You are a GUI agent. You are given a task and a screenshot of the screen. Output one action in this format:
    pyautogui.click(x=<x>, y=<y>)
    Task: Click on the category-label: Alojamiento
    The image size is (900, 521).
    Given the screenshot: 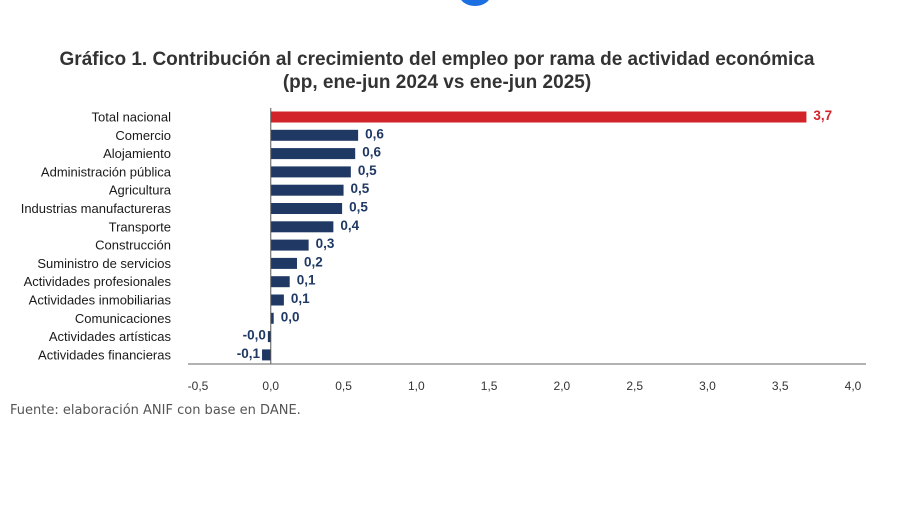 What is the action you would take?
    pyautogui.click(x=137, y=153)
    